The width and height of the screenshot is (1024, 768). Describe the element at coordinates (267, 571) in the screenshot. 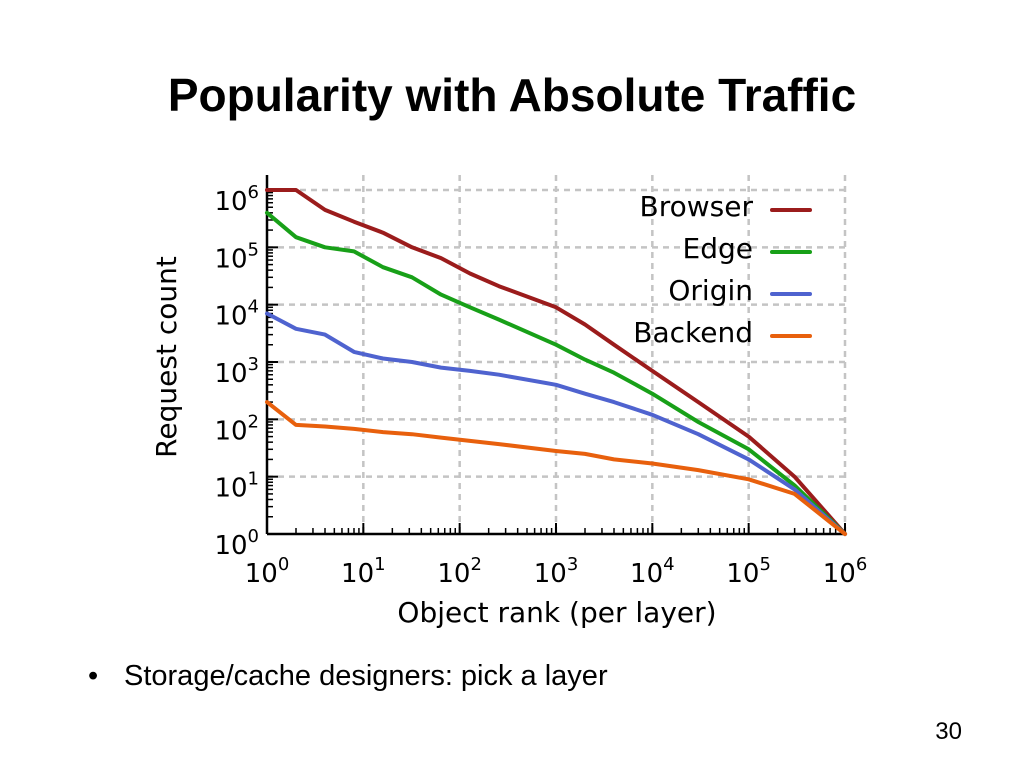

I see `x-tick-label: 10⁰` at that location.